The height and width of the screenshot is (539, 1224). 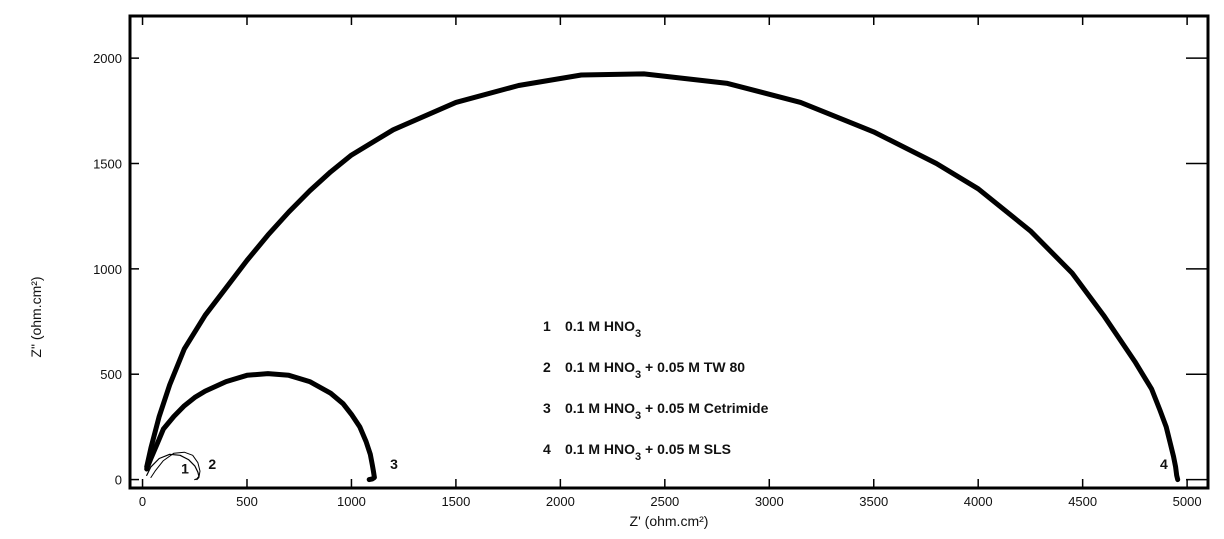 What do you see at coordinates (185, 468) in the screenshot?
I see `curve-label: 1` at bounding box center [185, 468].